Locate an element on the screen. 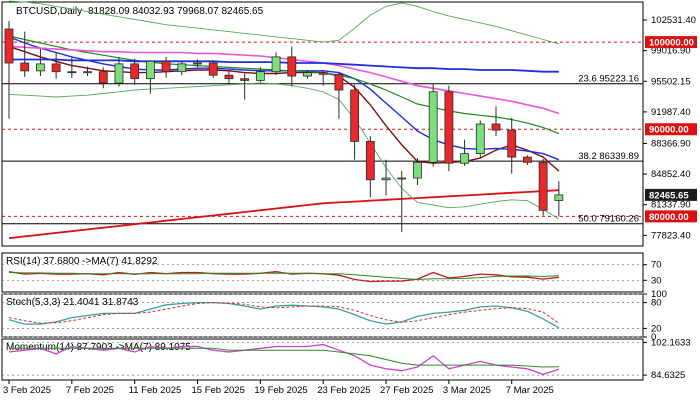  ohlc-values: 81828.09 84032.93 79968.07 82465.65 is located at coordinates (176, 11).